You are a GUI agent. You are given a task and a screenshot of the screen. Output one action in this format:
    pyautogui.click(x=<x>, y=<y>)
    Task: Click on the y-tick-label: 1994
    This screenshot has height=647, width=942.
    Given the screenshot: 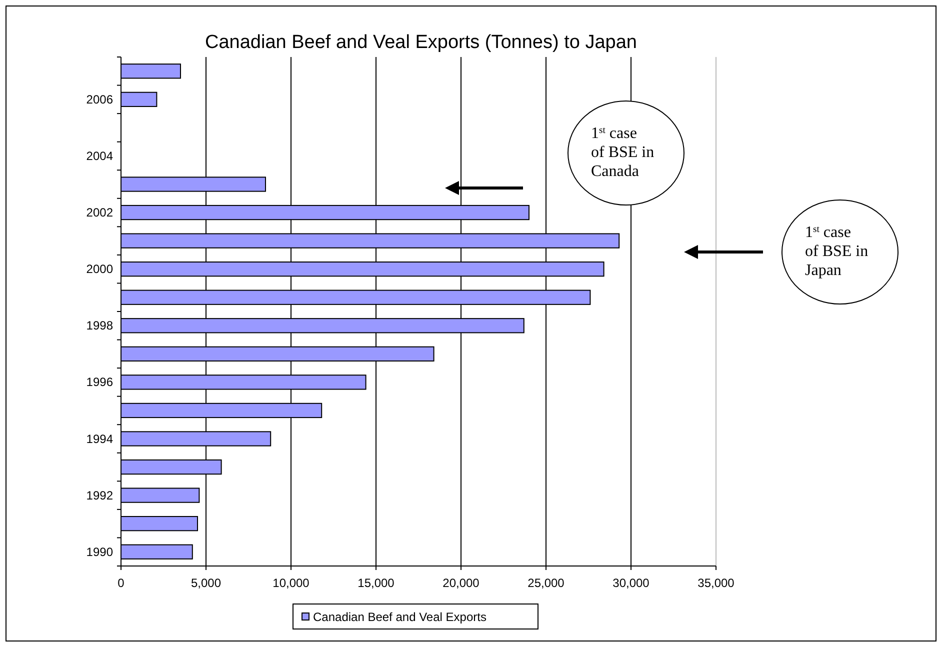 What is the action you would take?
    pyautogui.click(x=100, y=439)
    